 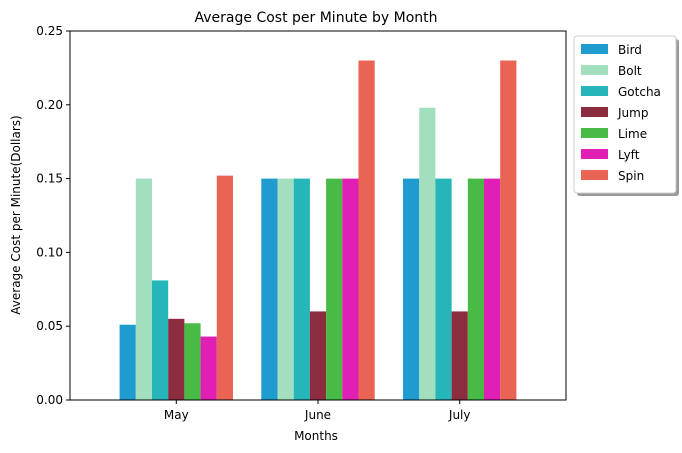 What do you see at coordinates (208, 368) in the screenshot?
I see `bar-lyft-may` at bounding box center [208, 368].